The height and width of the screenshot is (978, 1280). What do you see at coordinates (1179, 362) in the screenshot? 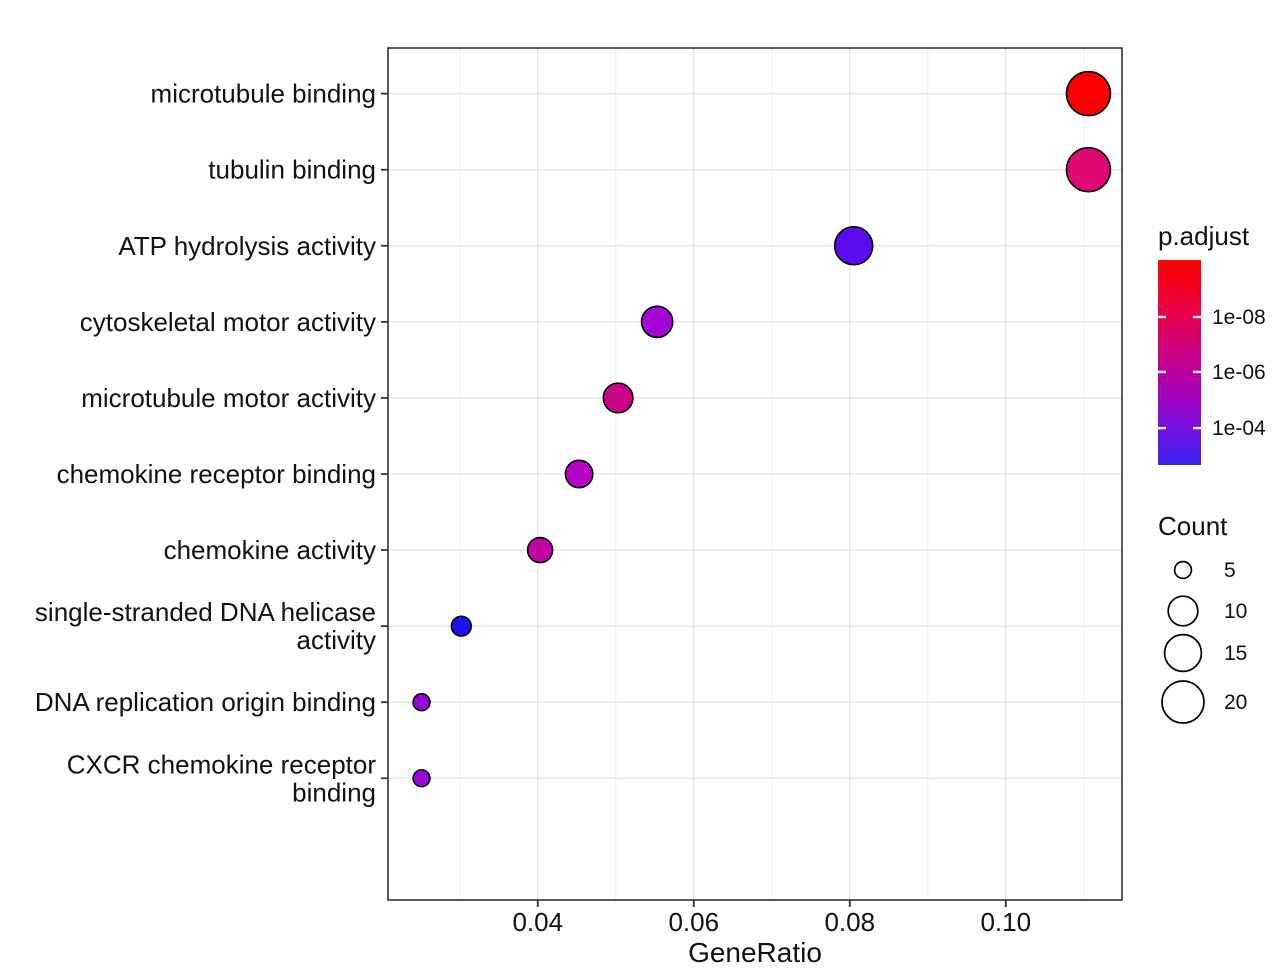
I see `colorbar` at bounding box center [1179, 362].